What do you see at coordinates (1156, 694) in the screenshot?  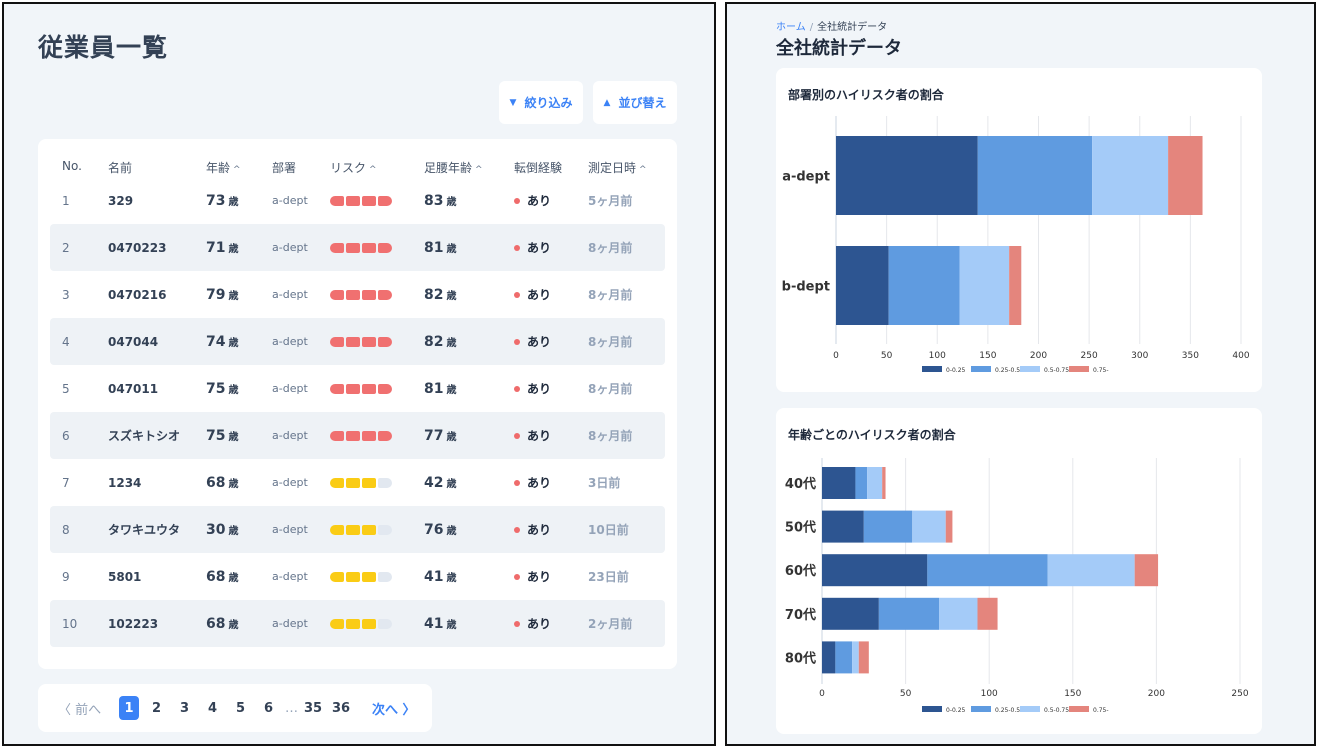 I see `x-tick-label: 200` at bounding box center [1156, 694].